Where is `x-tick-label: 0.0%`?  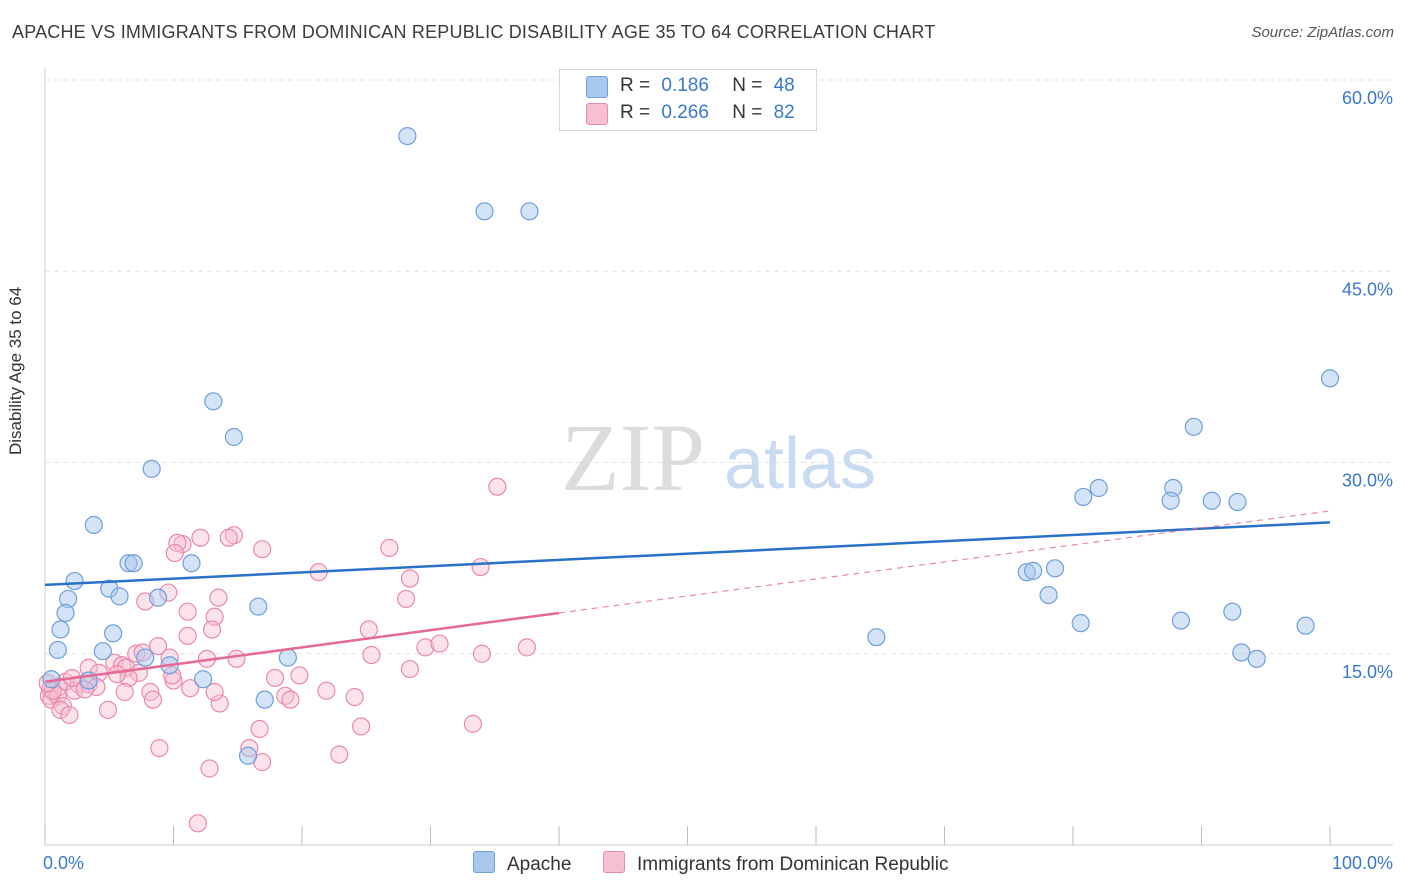 x-tick-label: 0.0% is located at coordinates (63, 863).